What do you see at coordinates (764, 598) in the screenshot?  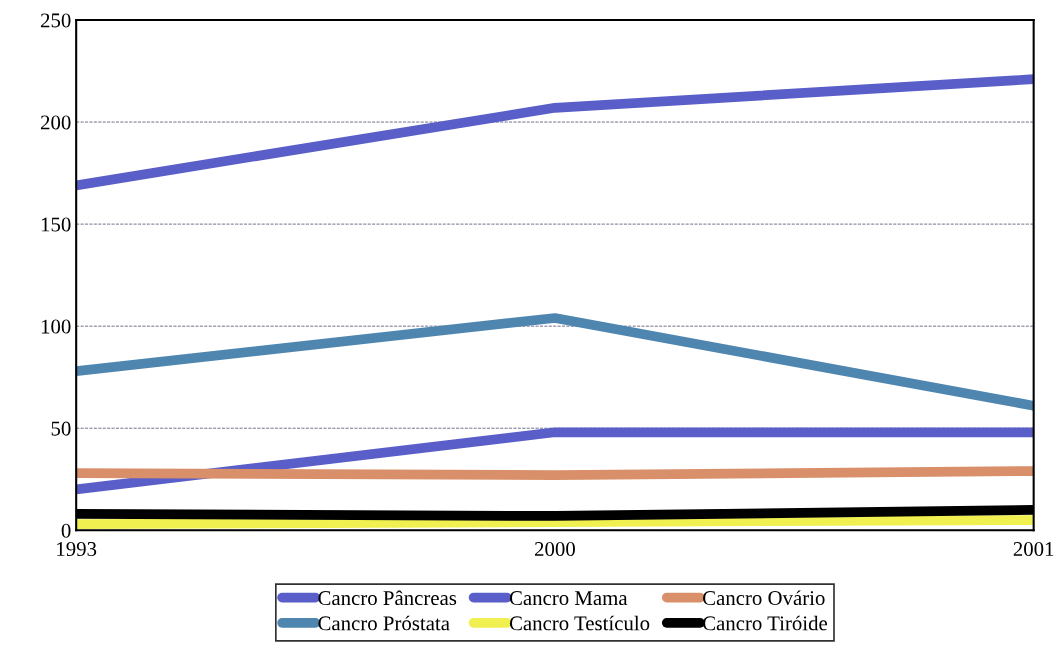 I see `legend-label: Cancro Ovário` at bounding box center [764, 598].